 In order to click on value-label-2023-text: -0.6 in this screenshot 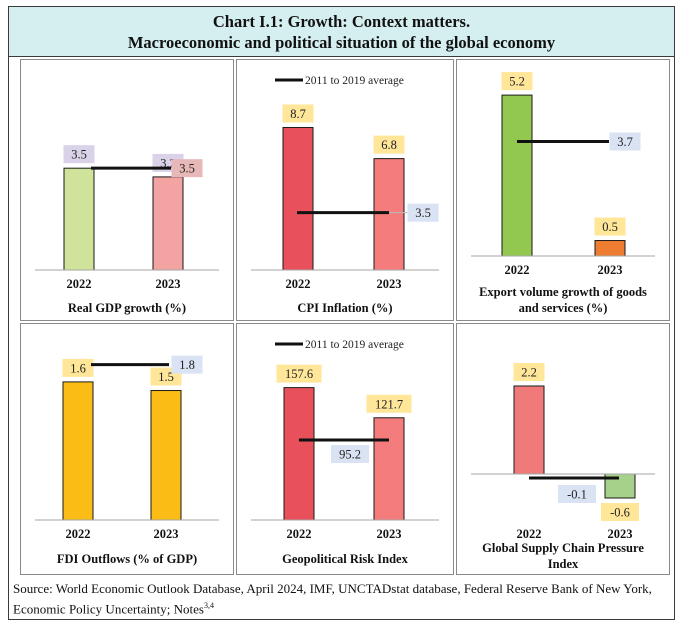, I will do `click(620, 513)`.